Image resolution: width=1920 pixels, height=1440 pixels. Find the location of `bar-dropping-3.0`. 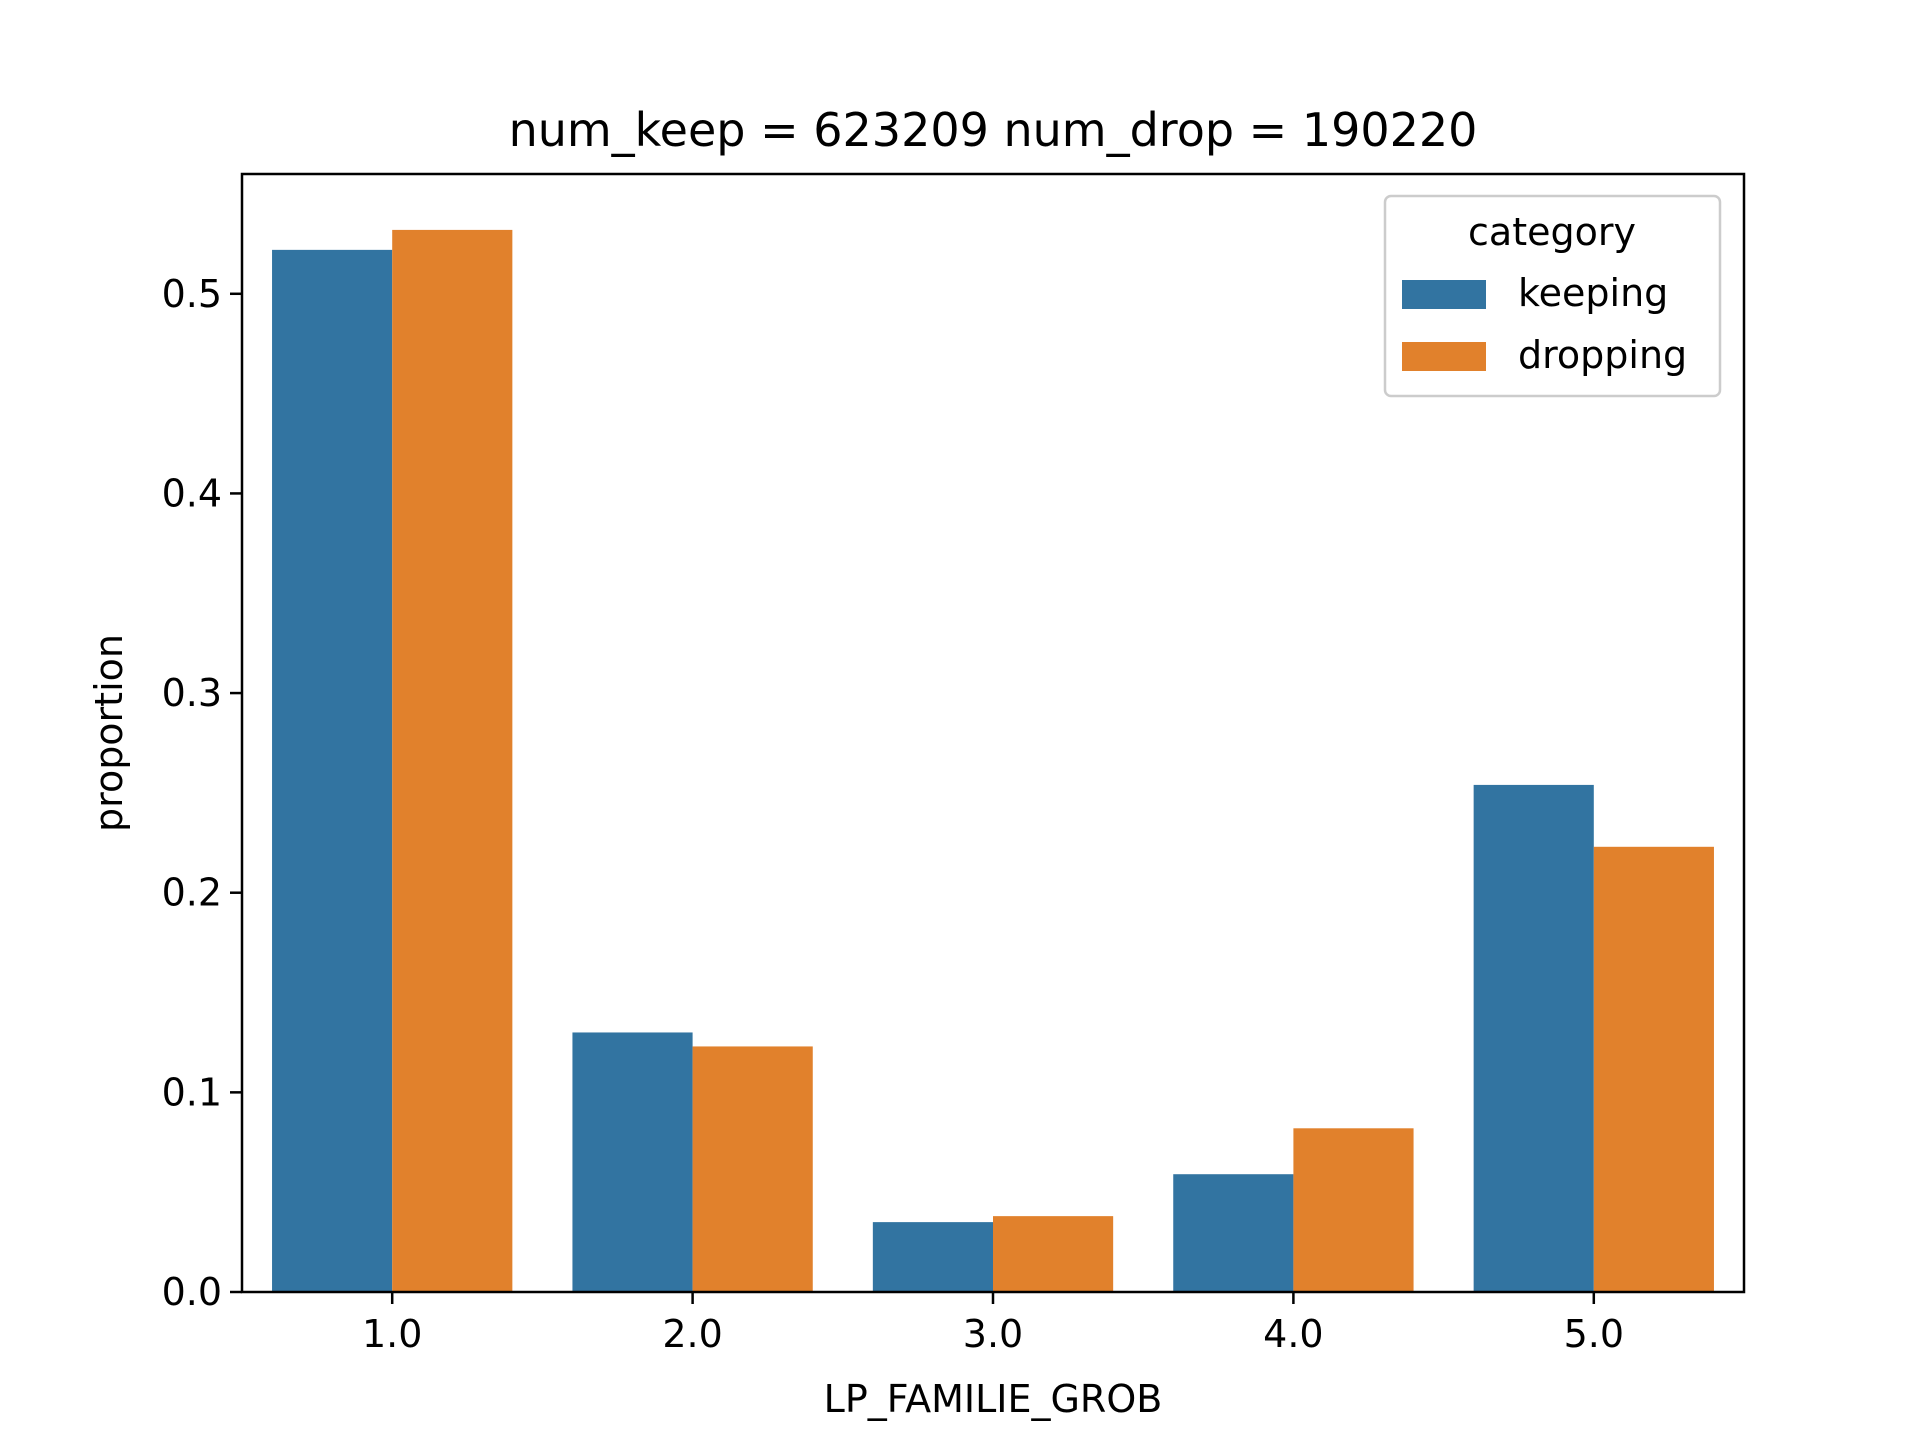

bar-dropping-3.0 is located at coordinates (1053, 1254).